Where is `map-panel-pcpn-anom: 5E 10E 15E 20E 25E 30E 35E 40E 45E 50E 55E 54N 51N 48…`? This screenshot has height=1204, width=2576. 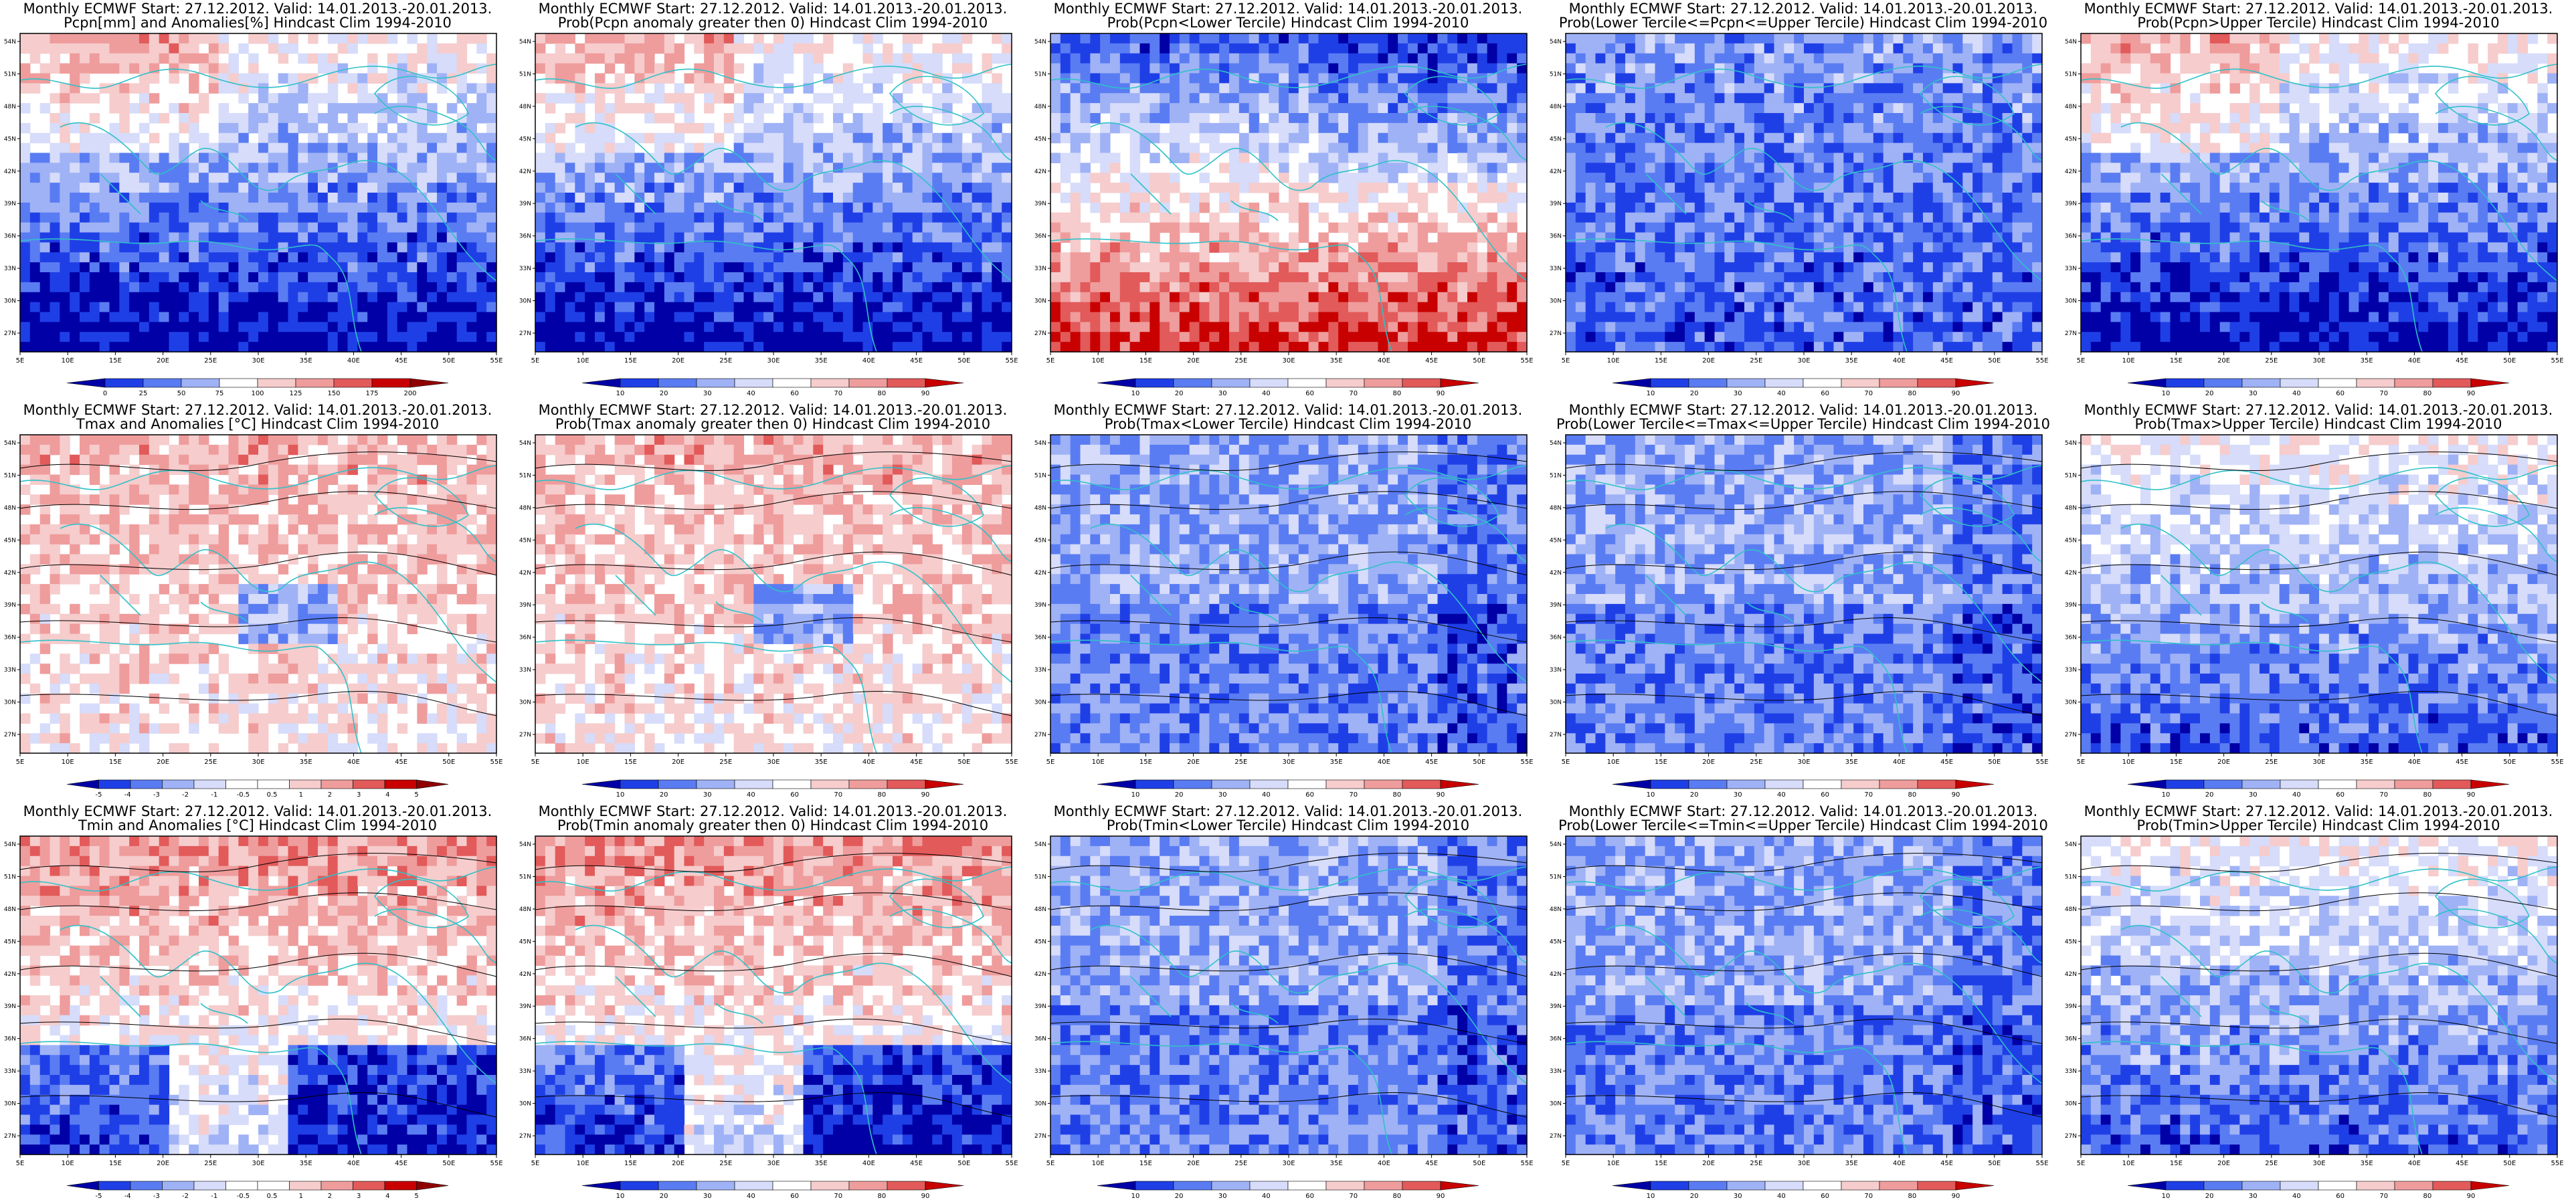 map-panel-pcpn-anom: 5E 10E 15E 20E 25E 30E 35E 40E 45E 50E 55E 54N 51N 48… is located at coordinates (257, 200).